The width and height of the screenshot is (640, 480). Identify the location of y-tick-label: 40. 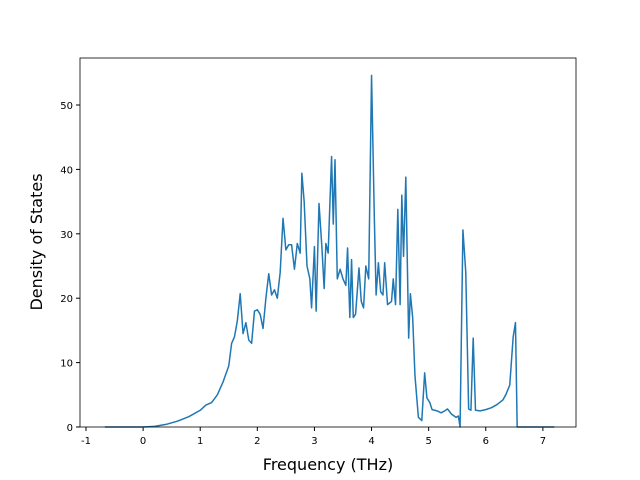
(66, 170).